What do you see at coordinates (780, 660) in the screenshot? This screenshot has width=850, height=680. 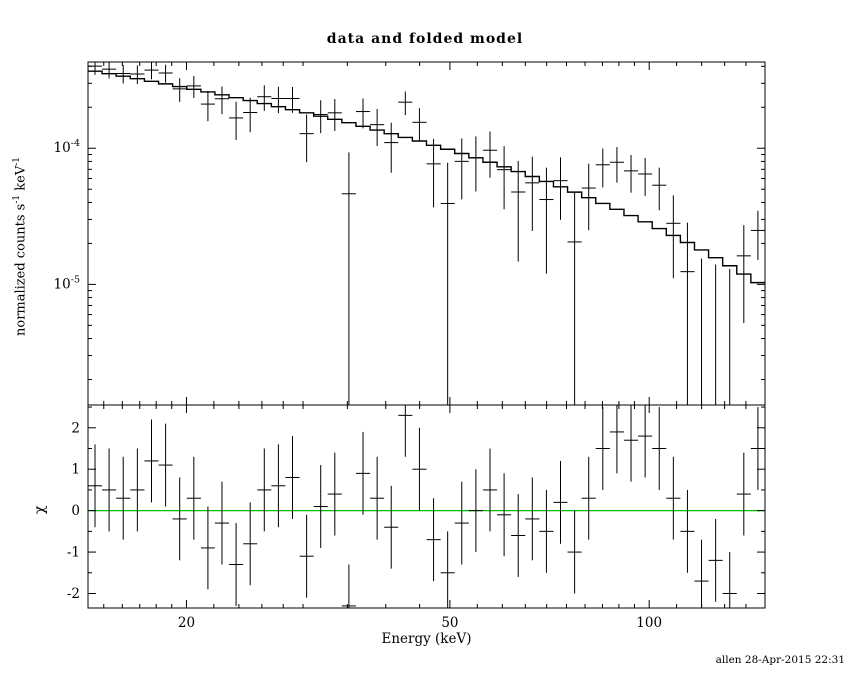 I see `timestamp: allen 28-Apr-2015 22:31` at bounding box center [780, 660].